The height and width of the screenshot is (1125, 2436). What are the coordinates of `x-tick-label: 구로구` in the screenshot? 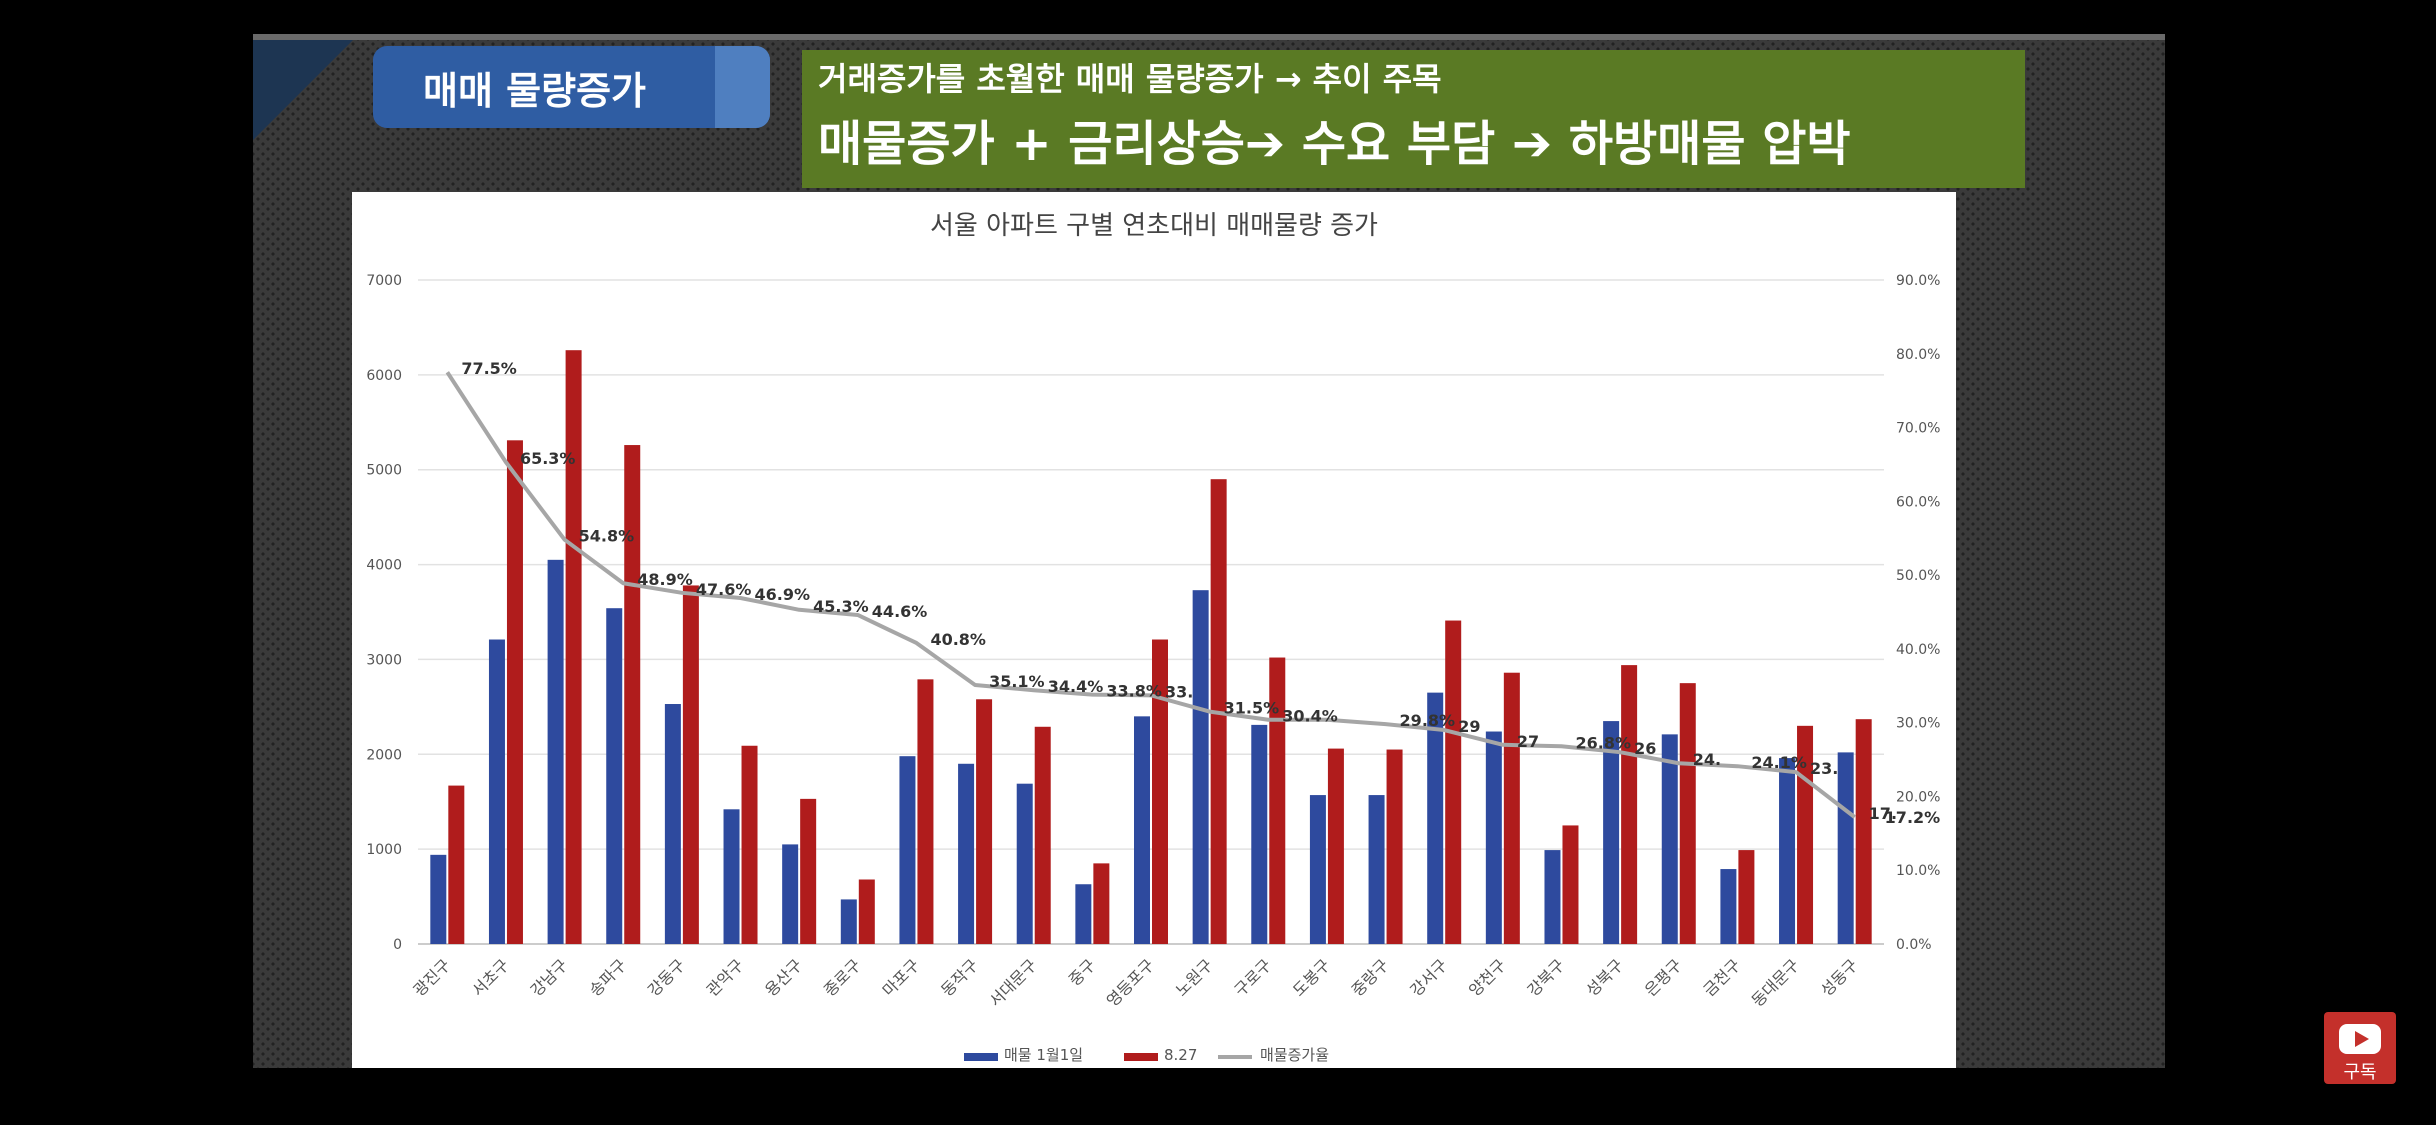 It's located at (1252, 977).